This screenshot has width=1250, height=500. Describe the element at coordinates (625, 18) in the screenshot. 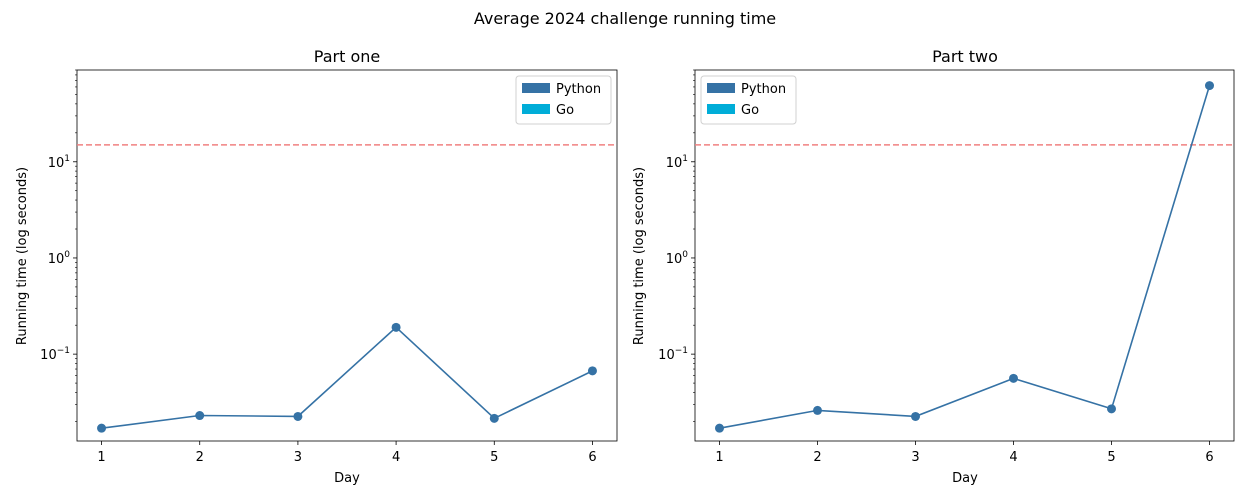

I see `figure-title: Average 2024 challenge running time` at that location.